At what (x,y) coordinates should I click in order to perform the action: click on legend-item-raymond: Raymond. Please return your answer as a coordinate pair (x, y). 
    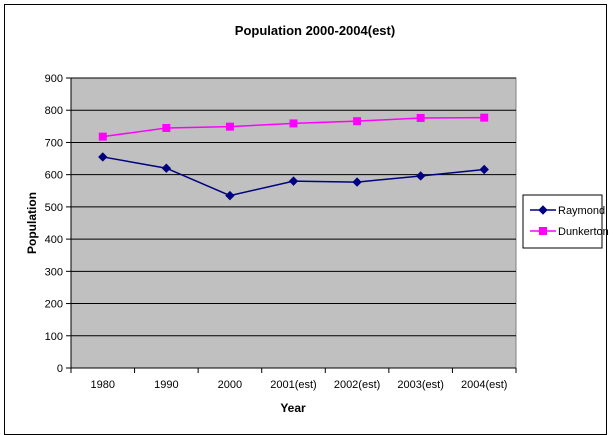
    Looking at the image, I should click on (567, 211).